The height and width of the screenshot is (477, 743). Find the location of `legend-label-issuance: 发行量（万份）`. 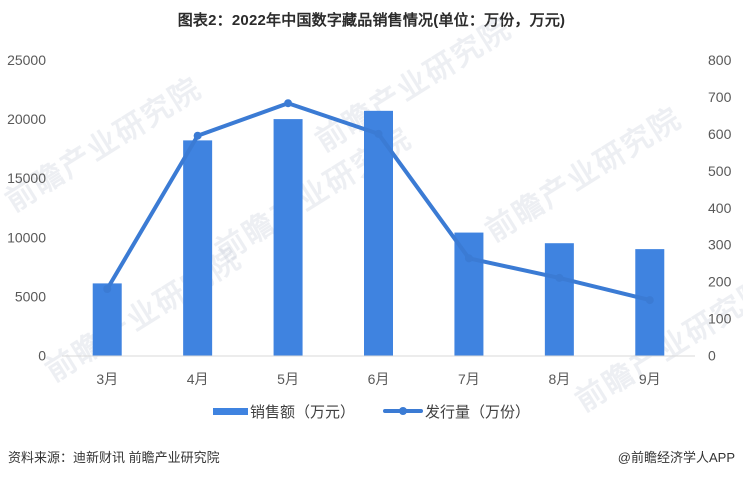

legend-label-issuance: 发行量（万份） is located at coordinates (478, 412).